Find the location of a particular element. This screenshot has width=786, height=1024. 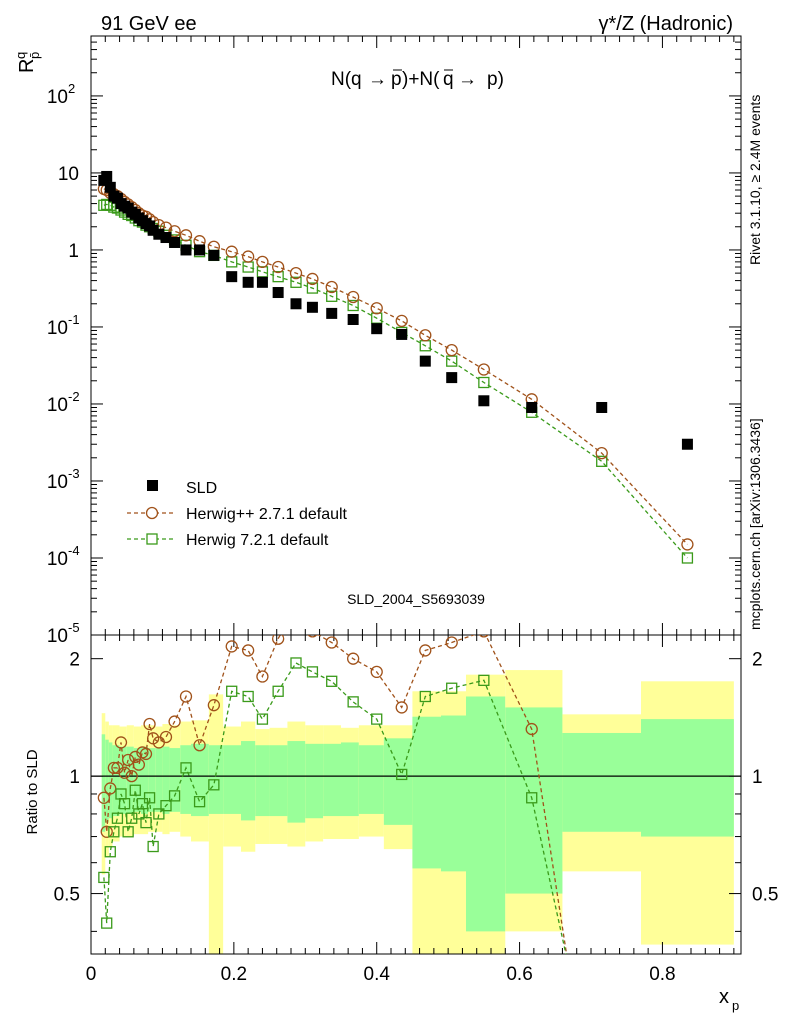

y-tick-label-exp: 2 is located at coordinates (71, 88).